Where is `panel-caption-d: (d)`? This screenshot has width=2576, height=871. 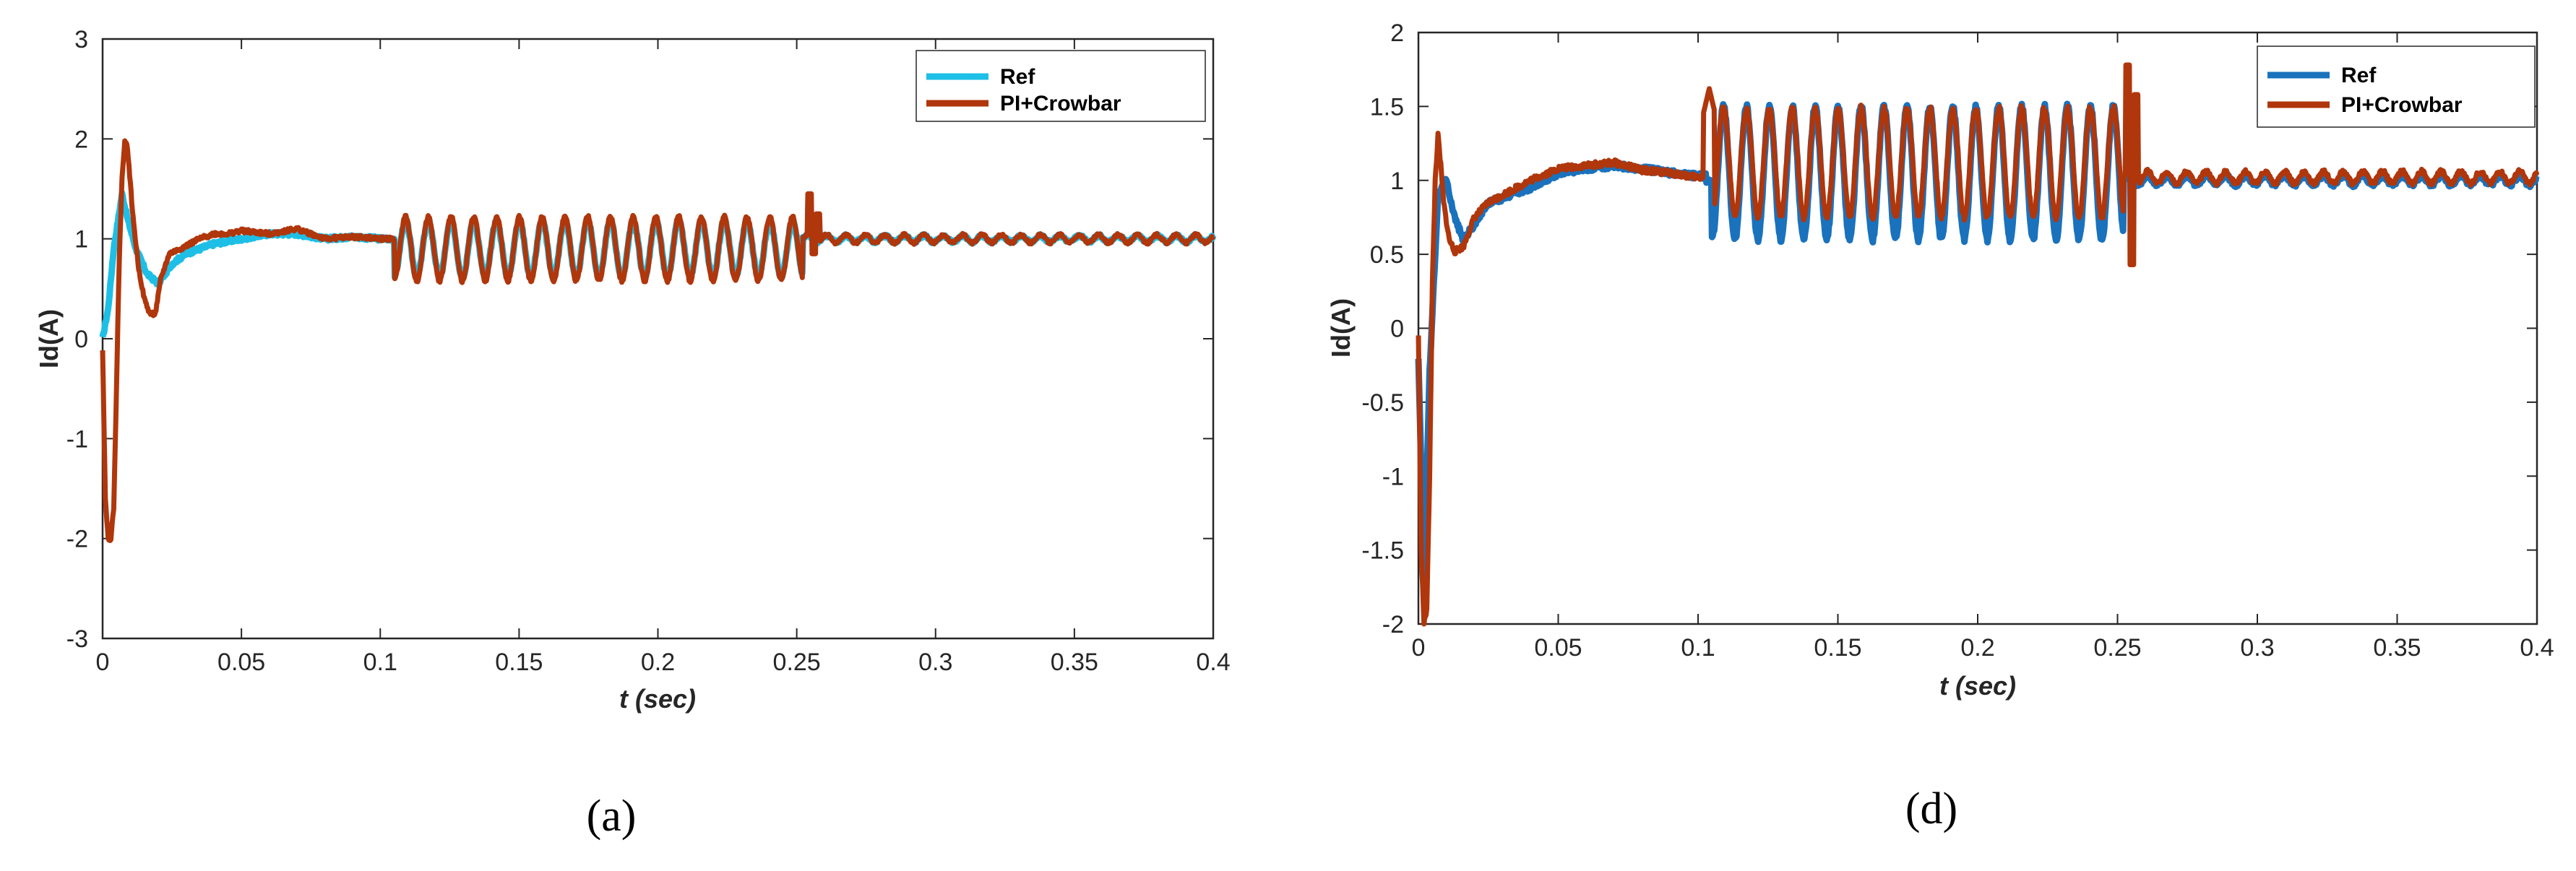
panel-caption-d: (d) is located at coordinates (1931, 808).